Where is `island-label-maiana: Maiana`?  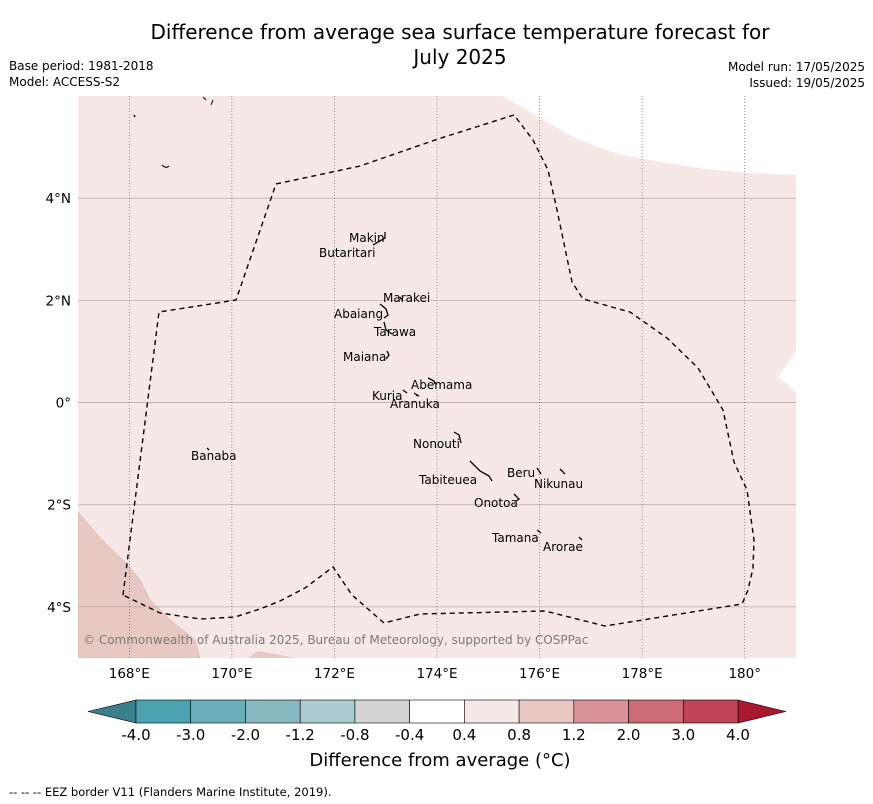 island-label-maiana: Maiana is located at coordinates (364, 357).